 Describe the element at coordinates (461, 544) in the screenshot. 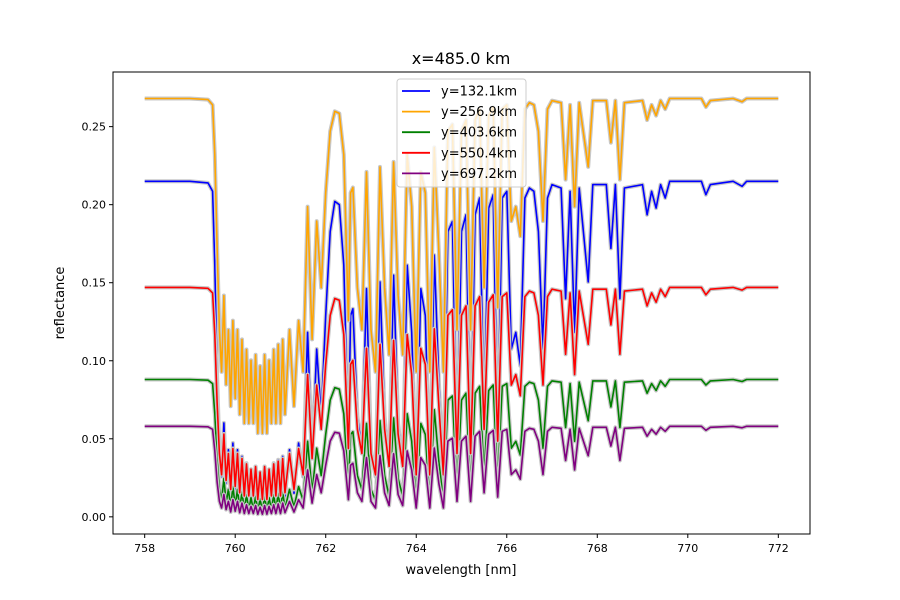

I see `x-axis: 758 760 762 764 766 768 770 772` at that location.